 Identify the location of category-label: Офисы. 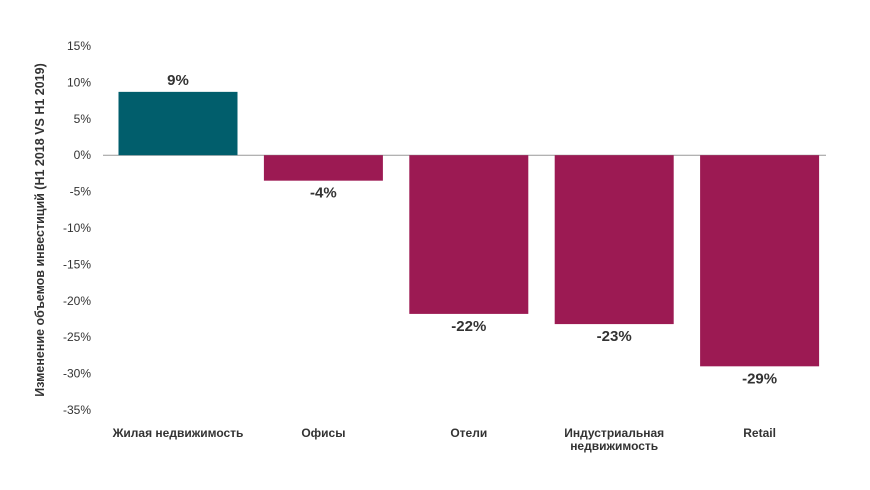
(323, 433).